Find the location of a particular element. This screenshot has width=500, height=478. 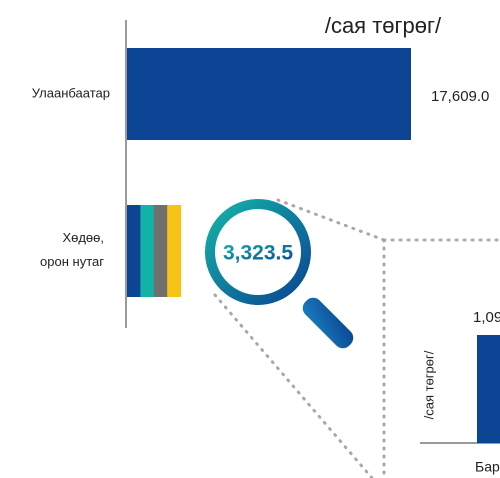

value-label: 3,323.5 is located at coordinates (258, 253).